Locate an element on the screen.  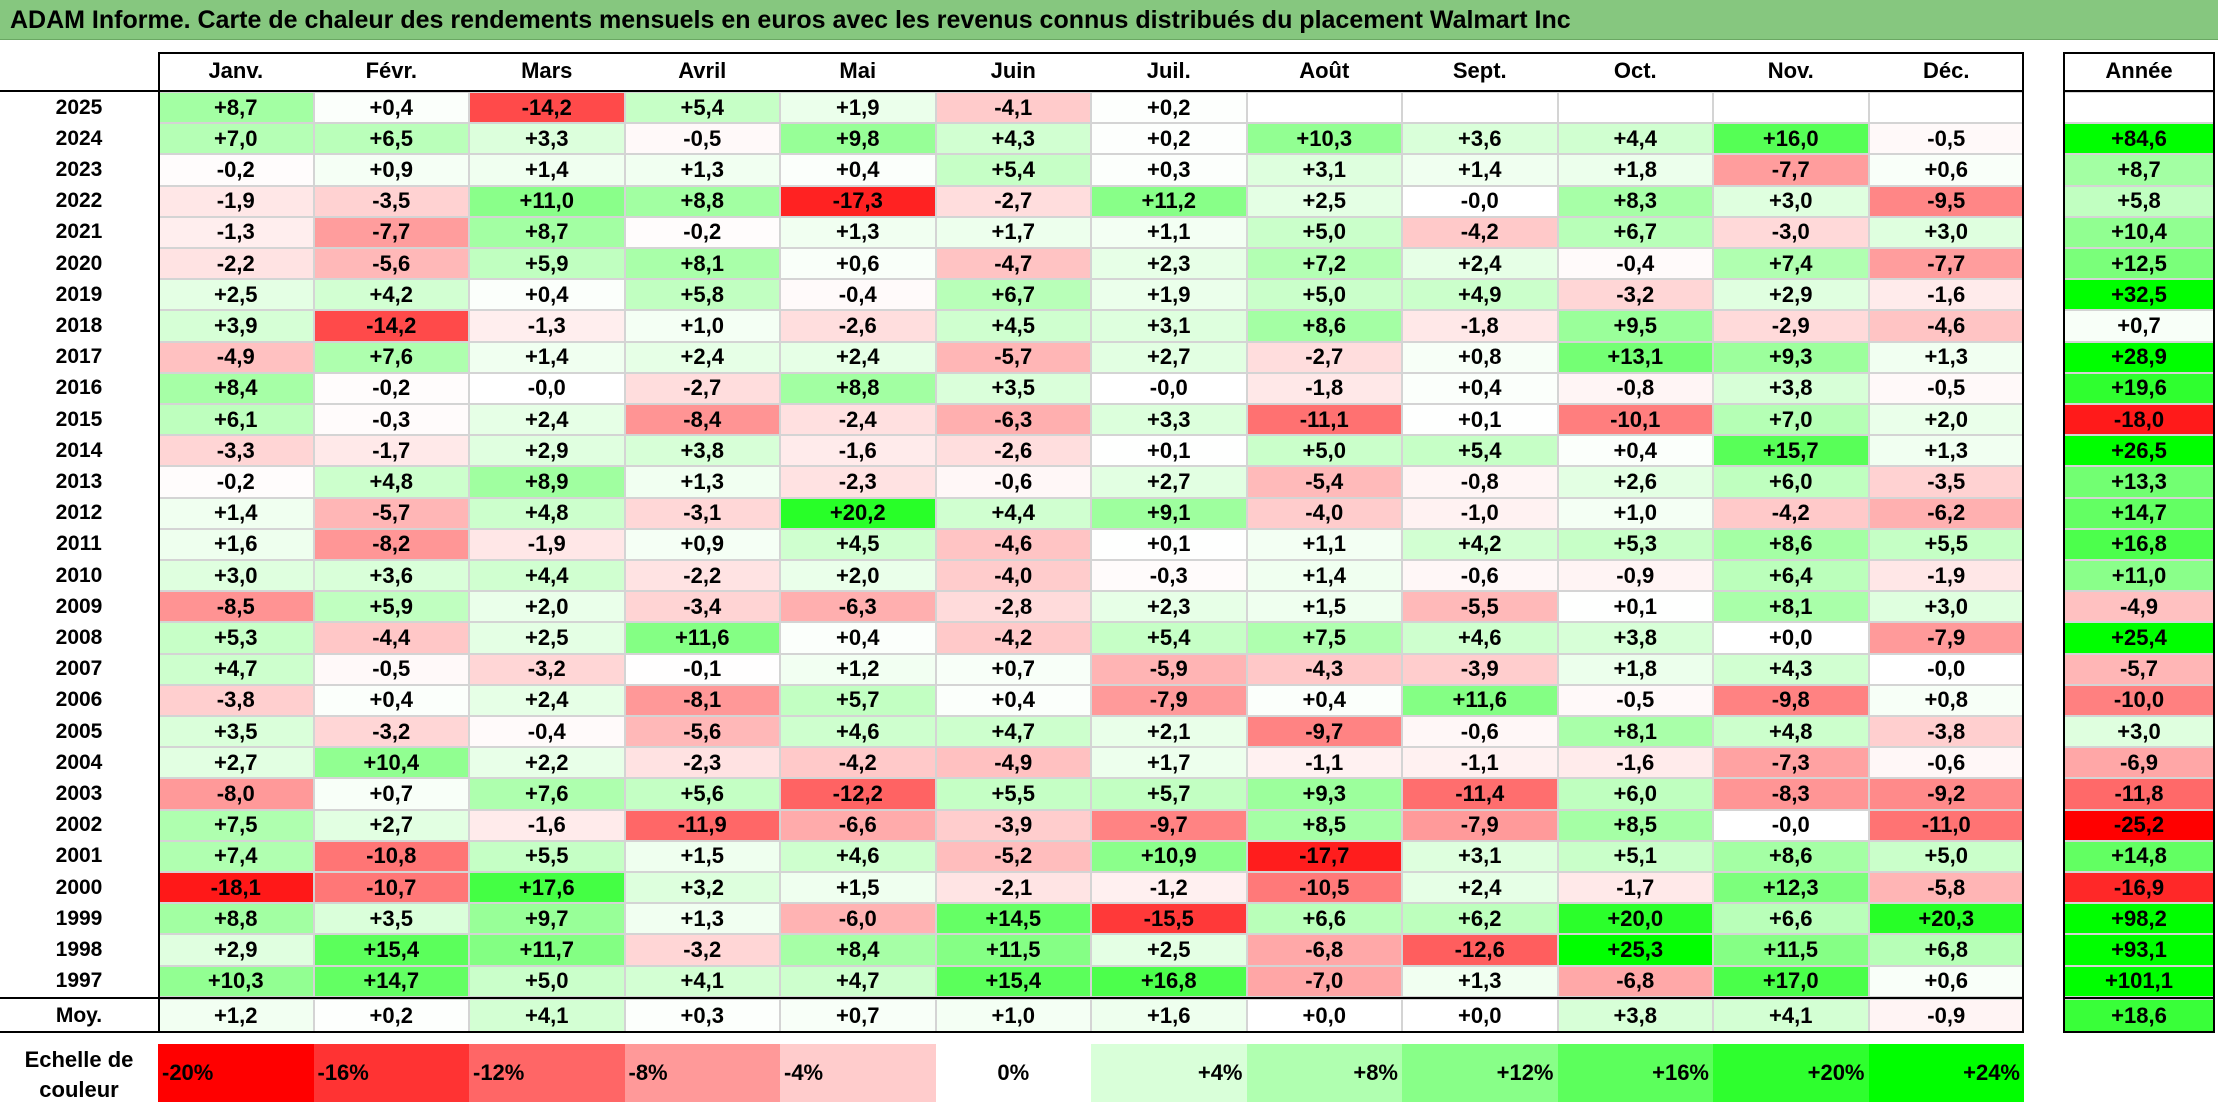
heatmap-cell: +2,9 is located at coordinates (1791, 295).